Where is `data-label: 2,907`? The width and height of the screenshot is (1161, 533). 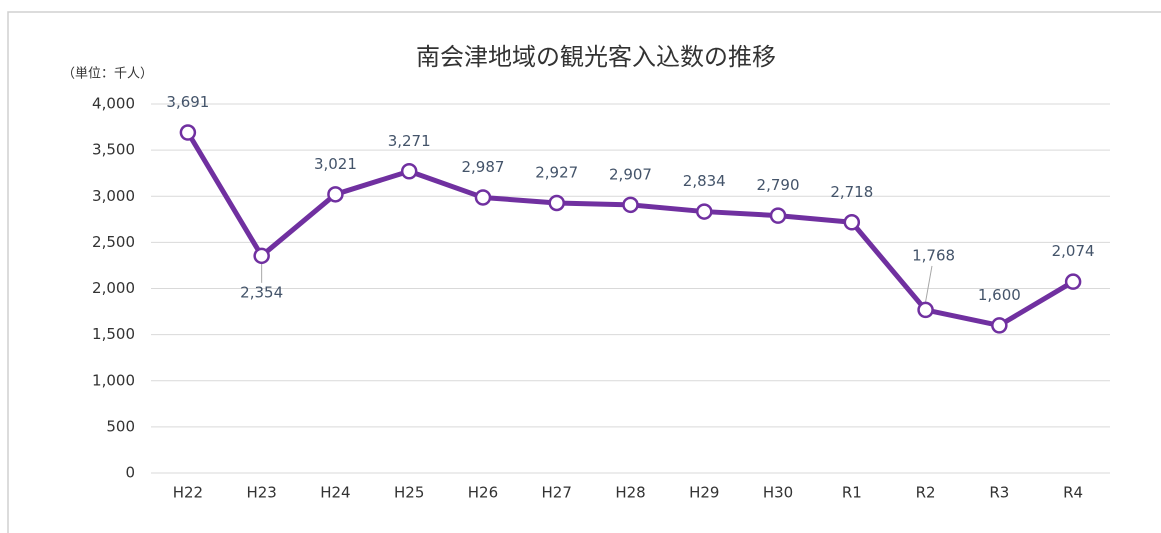 data-label: 2,907 is located at coordinates (630, 174).